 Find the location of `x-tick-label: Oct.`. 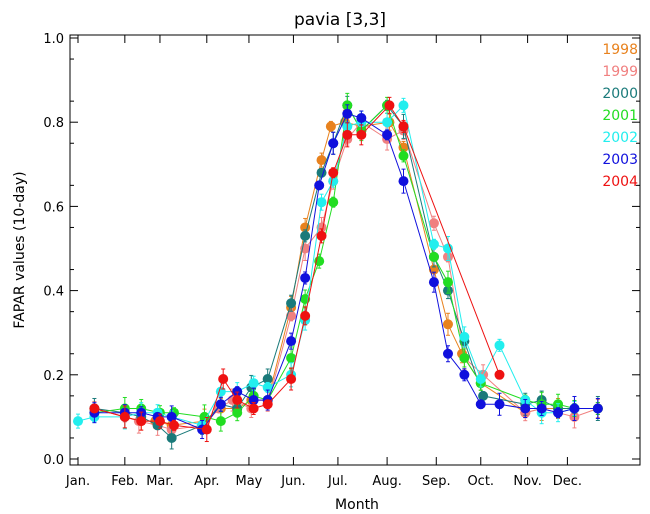

x-tick-label: Oct. is located at coordinates (480, 481).